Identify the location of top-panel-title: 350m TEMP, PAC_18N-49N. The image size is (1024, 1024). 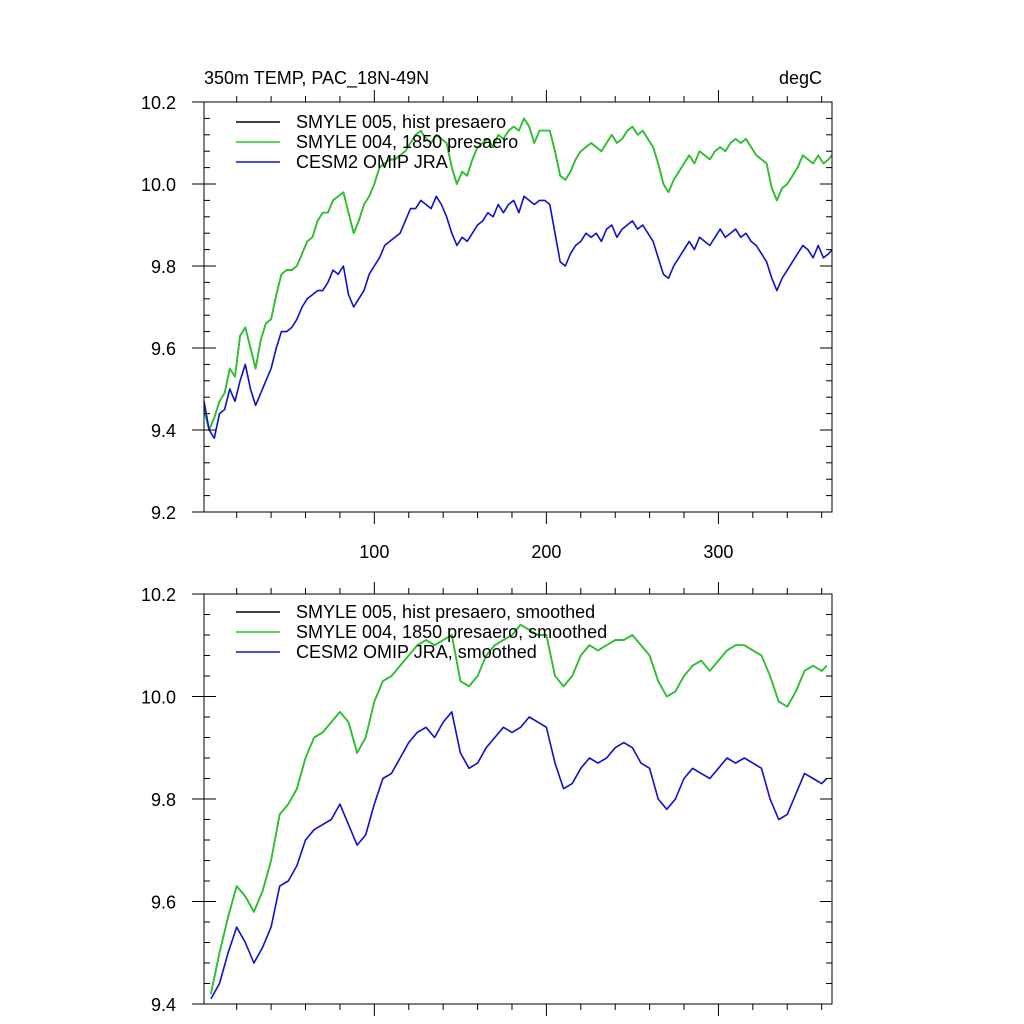
(316, 78).